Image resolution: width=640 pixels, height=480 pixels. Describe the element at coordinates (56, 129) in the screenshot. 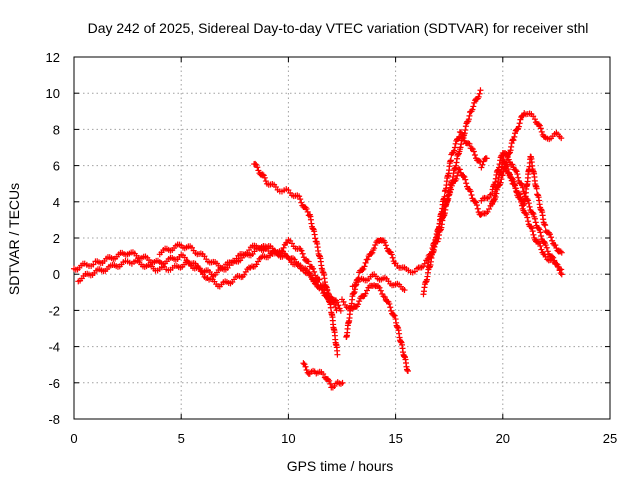

I see `y-tick-label: 8` at that location.